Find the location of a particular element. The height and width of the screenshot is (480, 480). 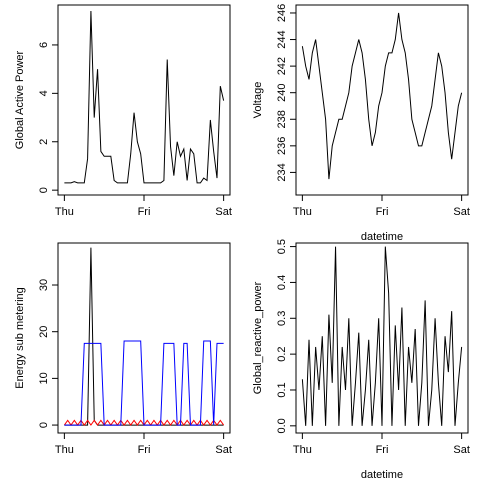

y-tick-label: 2 is located at coordinates (44, 142).